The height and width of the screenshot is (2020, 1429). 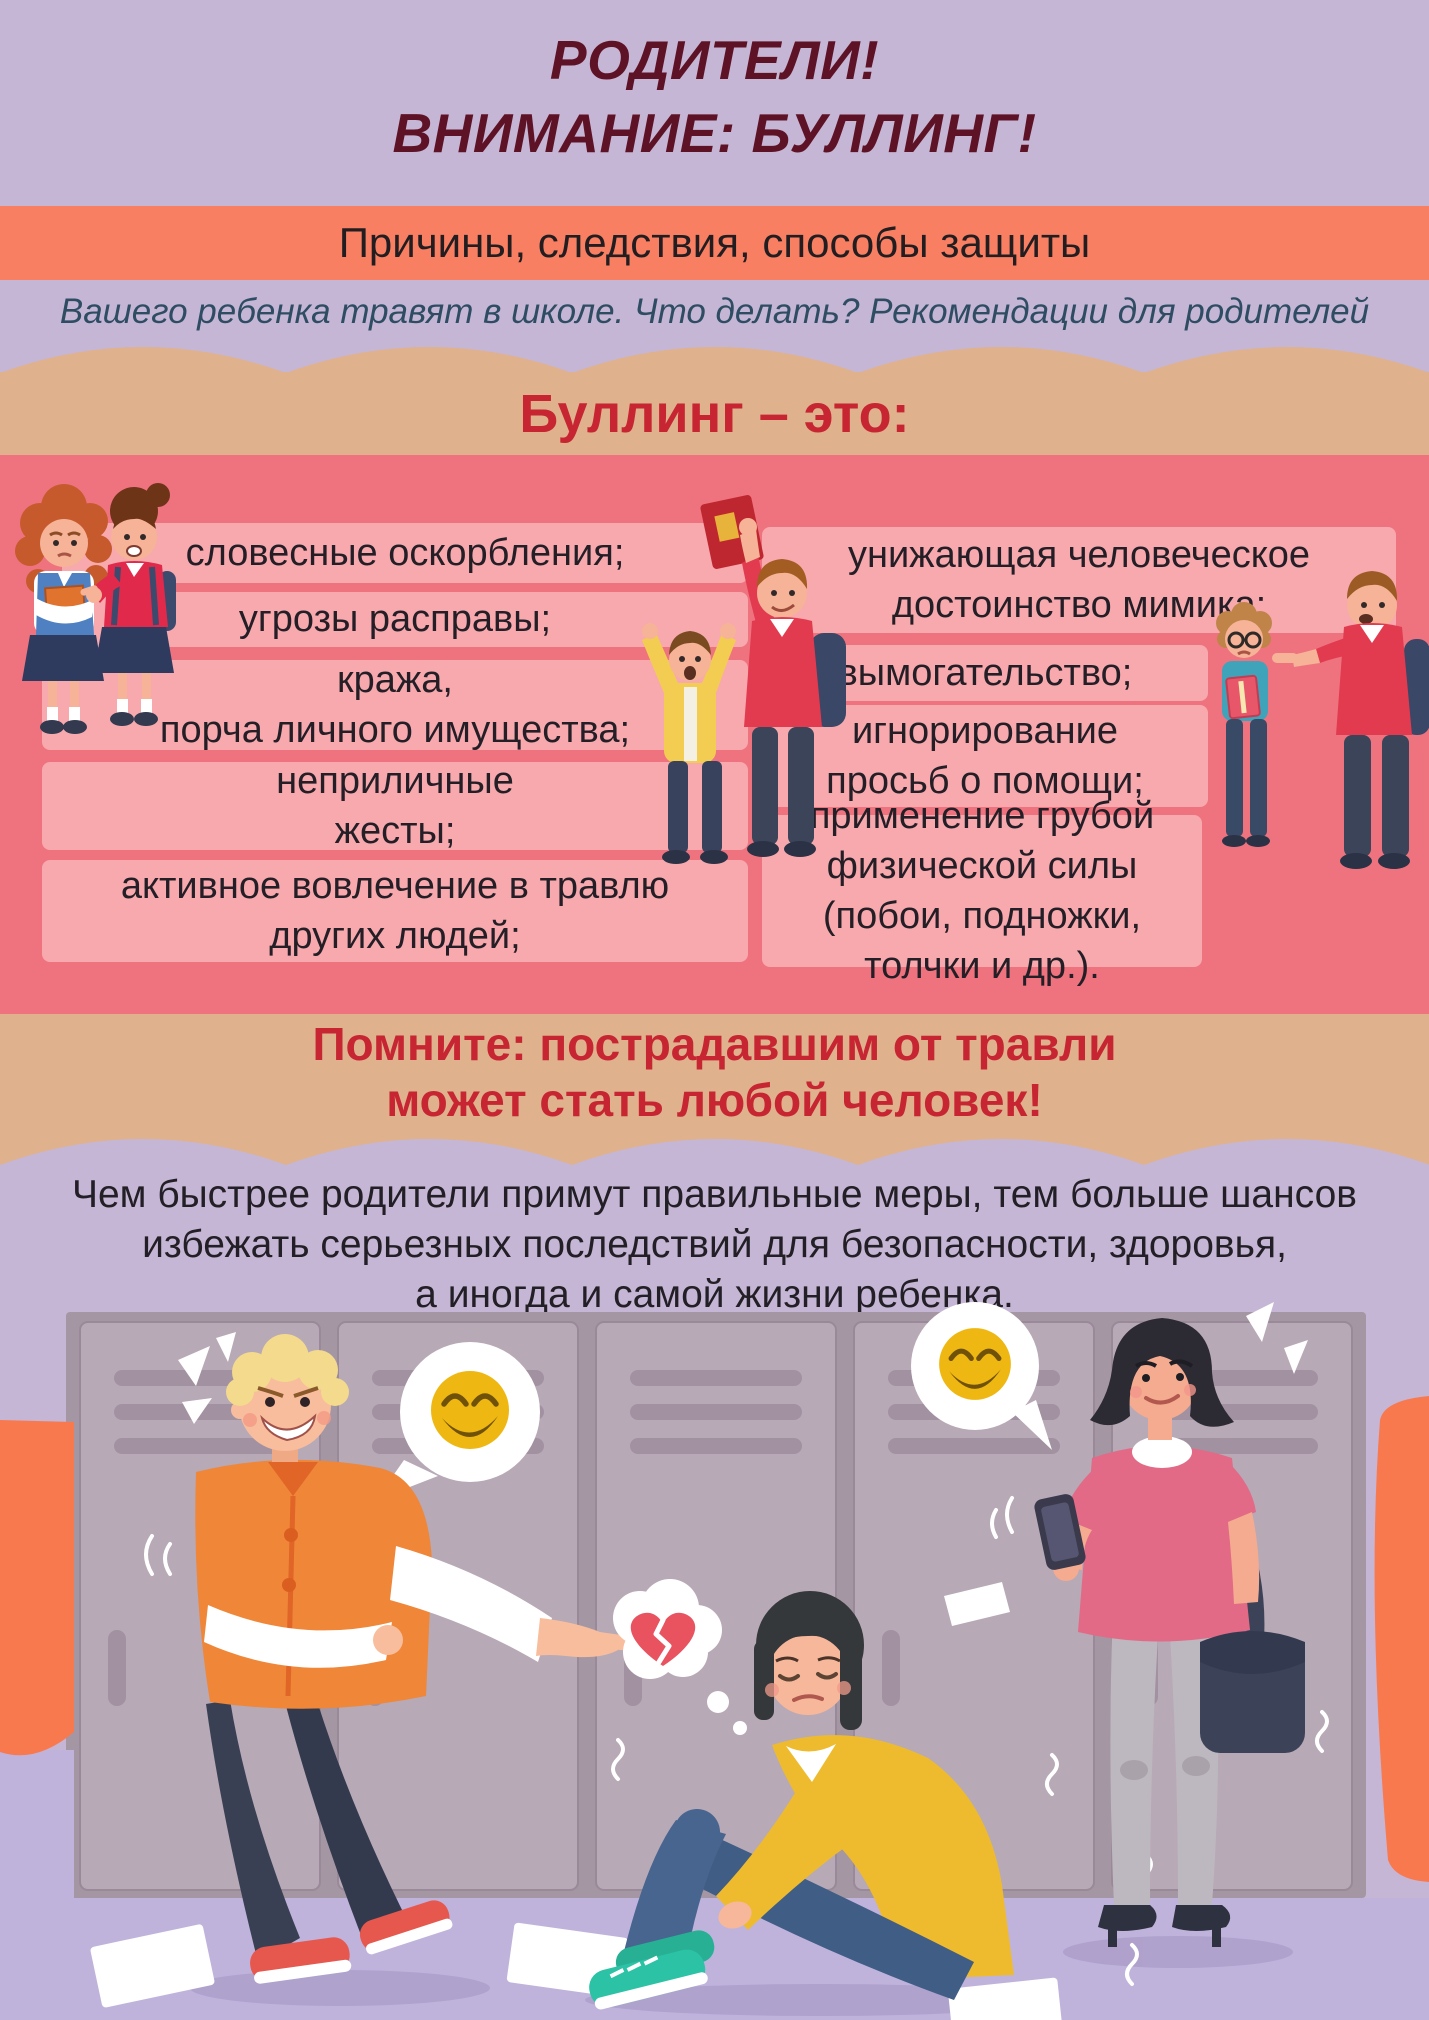 I want to click on subtitle-band: Причины, следствия, способы защиты, so click(x=714, y=243).